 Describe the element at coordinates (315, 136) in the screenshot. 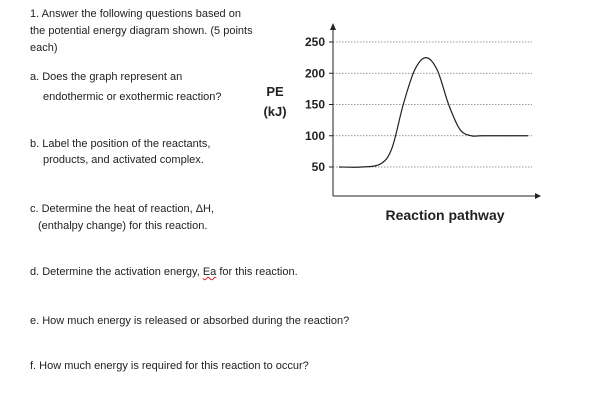

I see `y-tick-label-100: 100` at that location.